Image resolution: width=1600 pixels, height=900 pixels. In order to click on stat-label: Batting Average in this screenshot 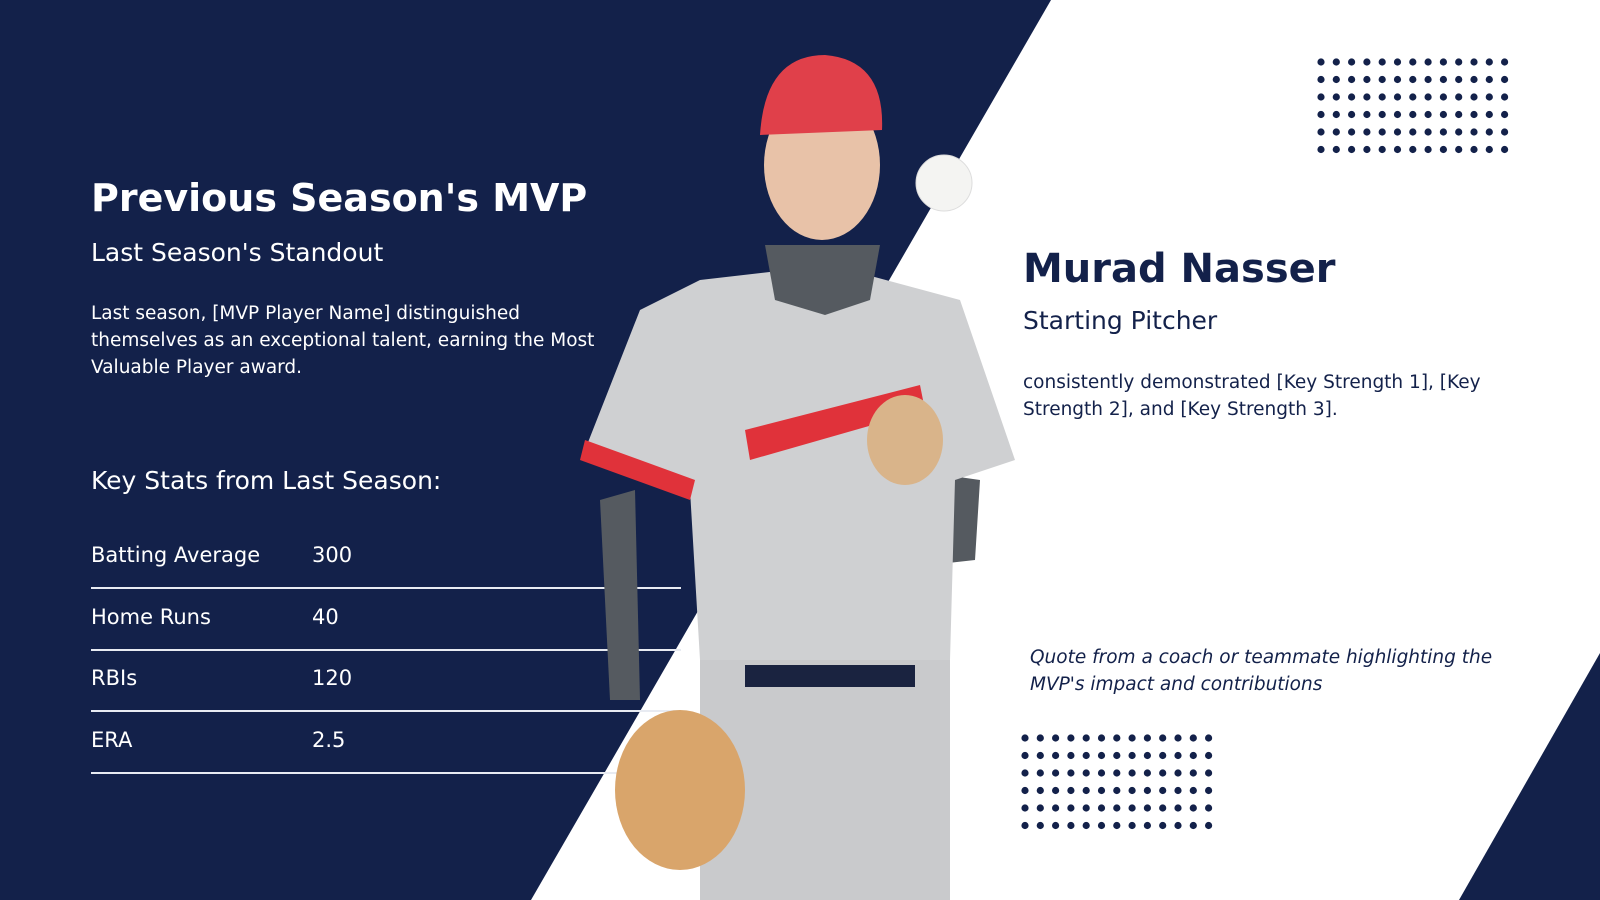, I will do `click(176, 555)`.